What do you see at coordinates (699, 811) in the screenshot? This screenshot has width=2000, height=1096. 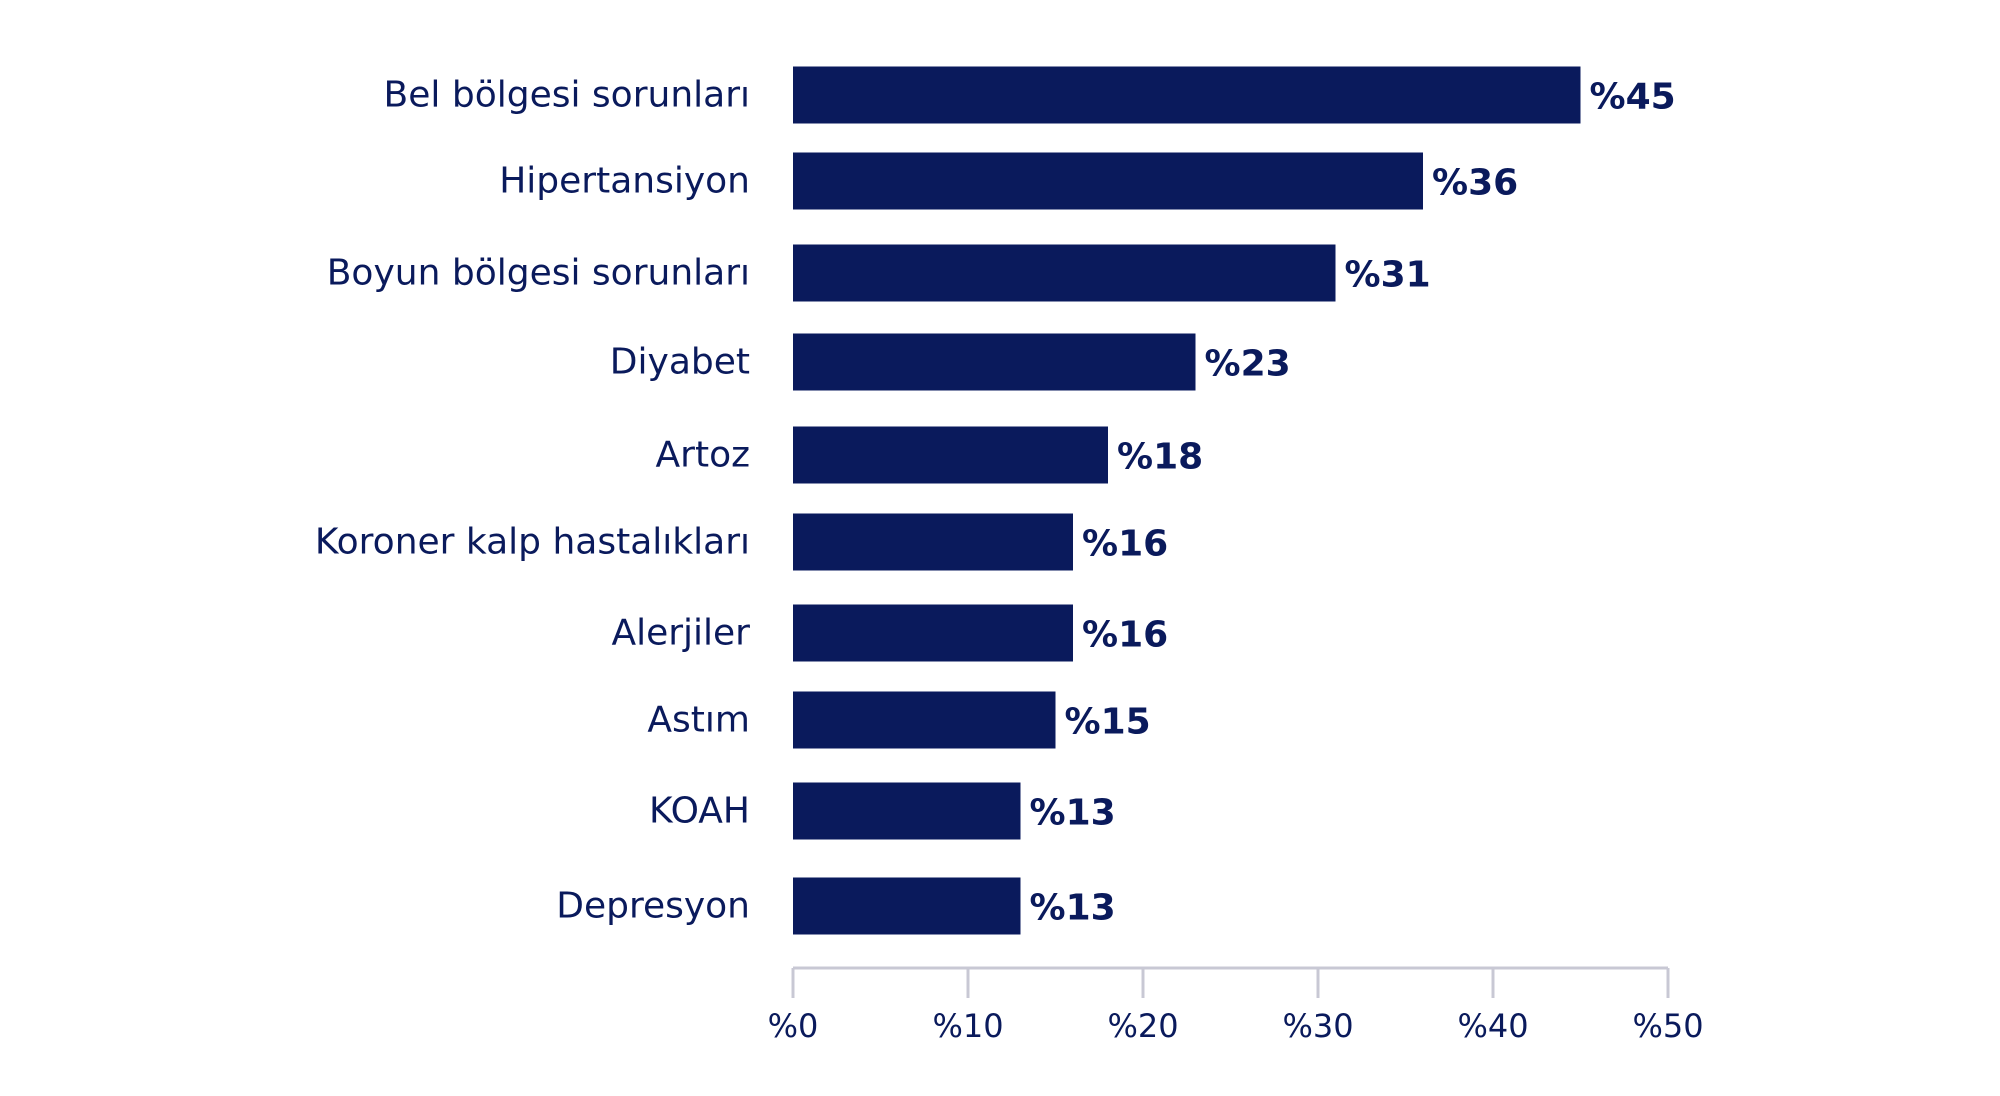 I see `category-label: KOAH` at bounding box center [699, 811].